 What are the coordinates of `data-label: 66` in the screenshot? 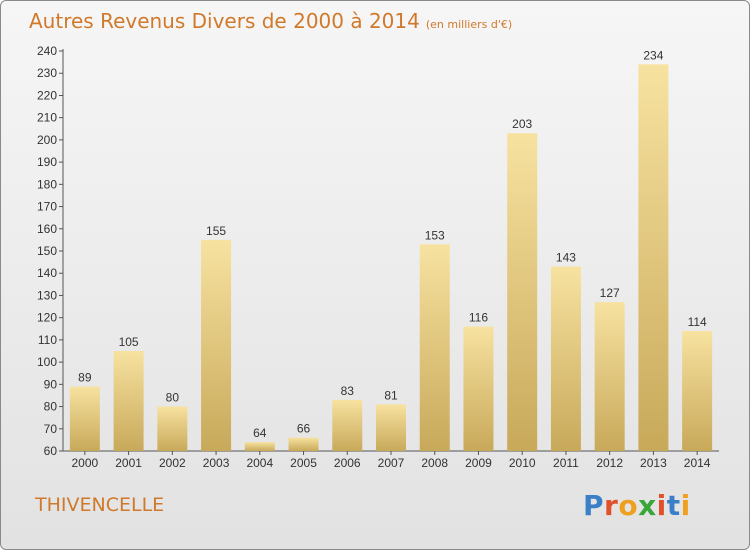 It's located at (304, 429).